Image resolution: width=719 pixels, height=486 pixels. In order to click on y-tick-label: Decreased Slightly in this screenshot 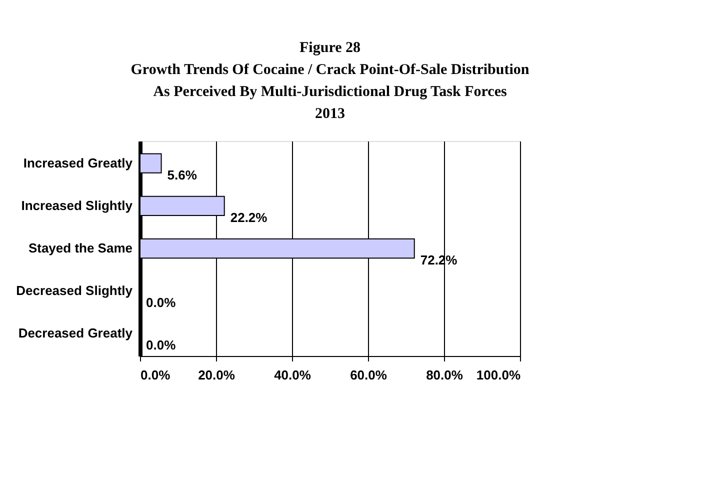, I will do `click(75, 290)`.